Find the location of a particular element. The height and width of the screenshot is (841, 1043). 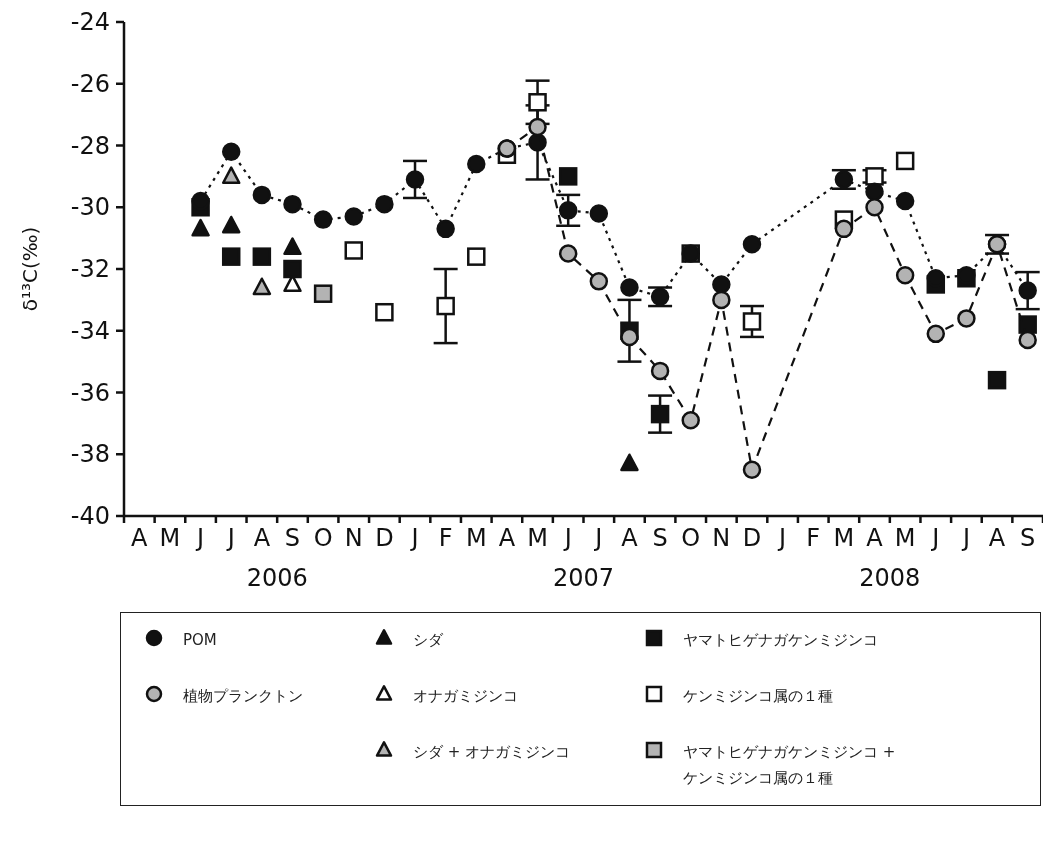

y-tick-label: -34 is located at coordinates (90, 330).